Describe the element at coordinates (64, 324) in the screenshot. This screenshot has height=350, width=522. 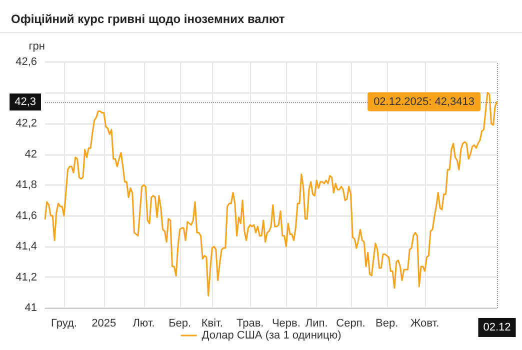
I see `x-tick-label: Груд.` at that location.